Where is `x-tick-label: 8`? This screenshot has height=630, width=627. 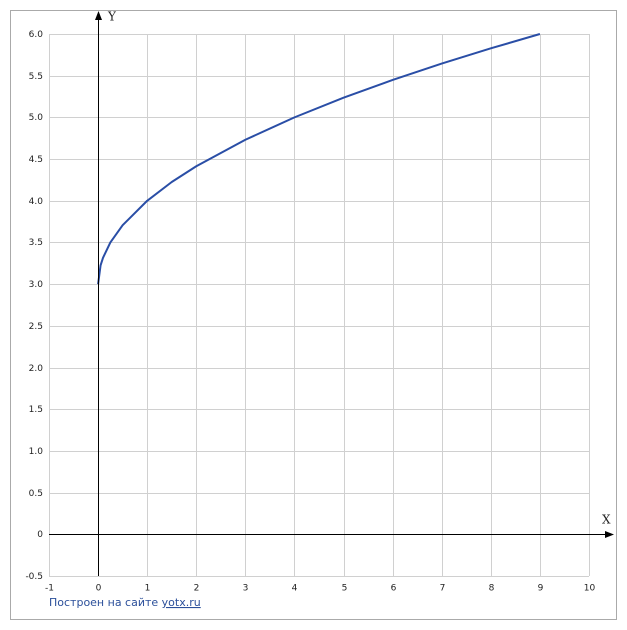 x-tick-label: 8 is located at coordinates (492, 589).